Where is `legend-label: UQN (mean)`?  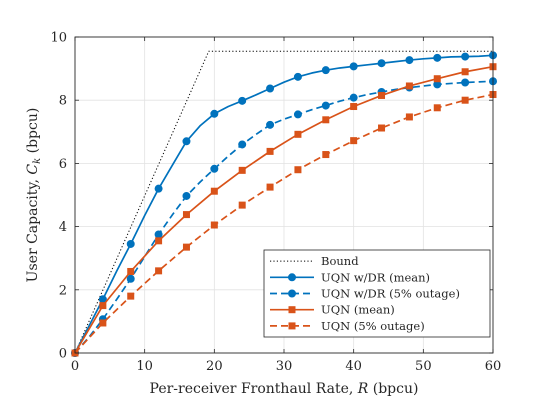 legend-label: UQN (mean) is located at coordinates (358, 310).